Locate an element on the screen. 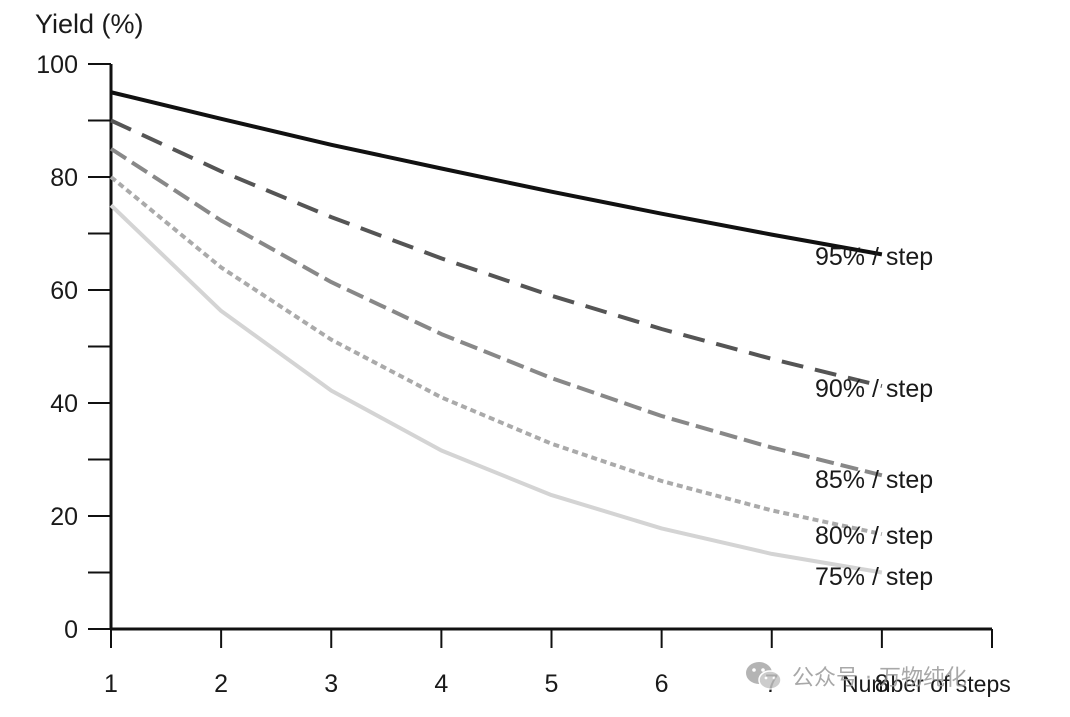 The height and width of the screenshot is (717, 1070). series-label: 75% / step is located at coordinates (874, 577).